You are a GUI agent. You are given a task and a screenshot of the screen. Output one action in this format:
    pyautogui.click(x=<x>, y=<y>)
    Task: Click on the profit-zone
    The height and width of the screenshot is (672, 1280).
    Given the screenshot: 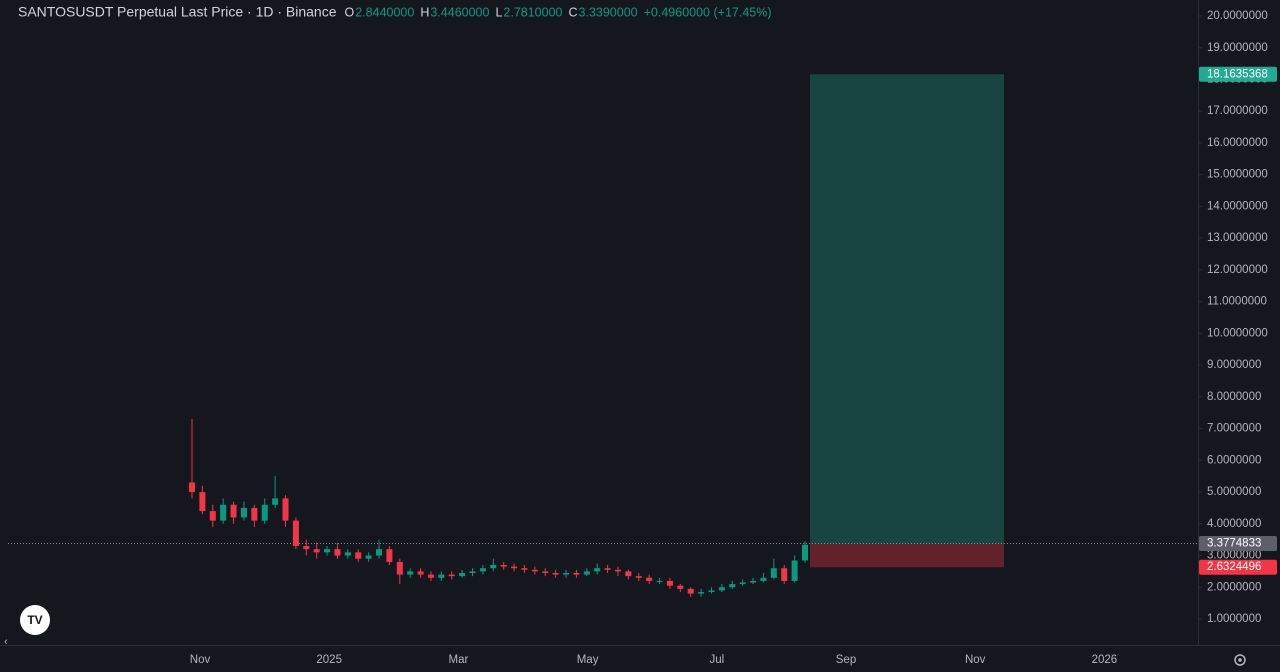 What is the action you would take?
    pyautogui.click(x=907, y=309)
    